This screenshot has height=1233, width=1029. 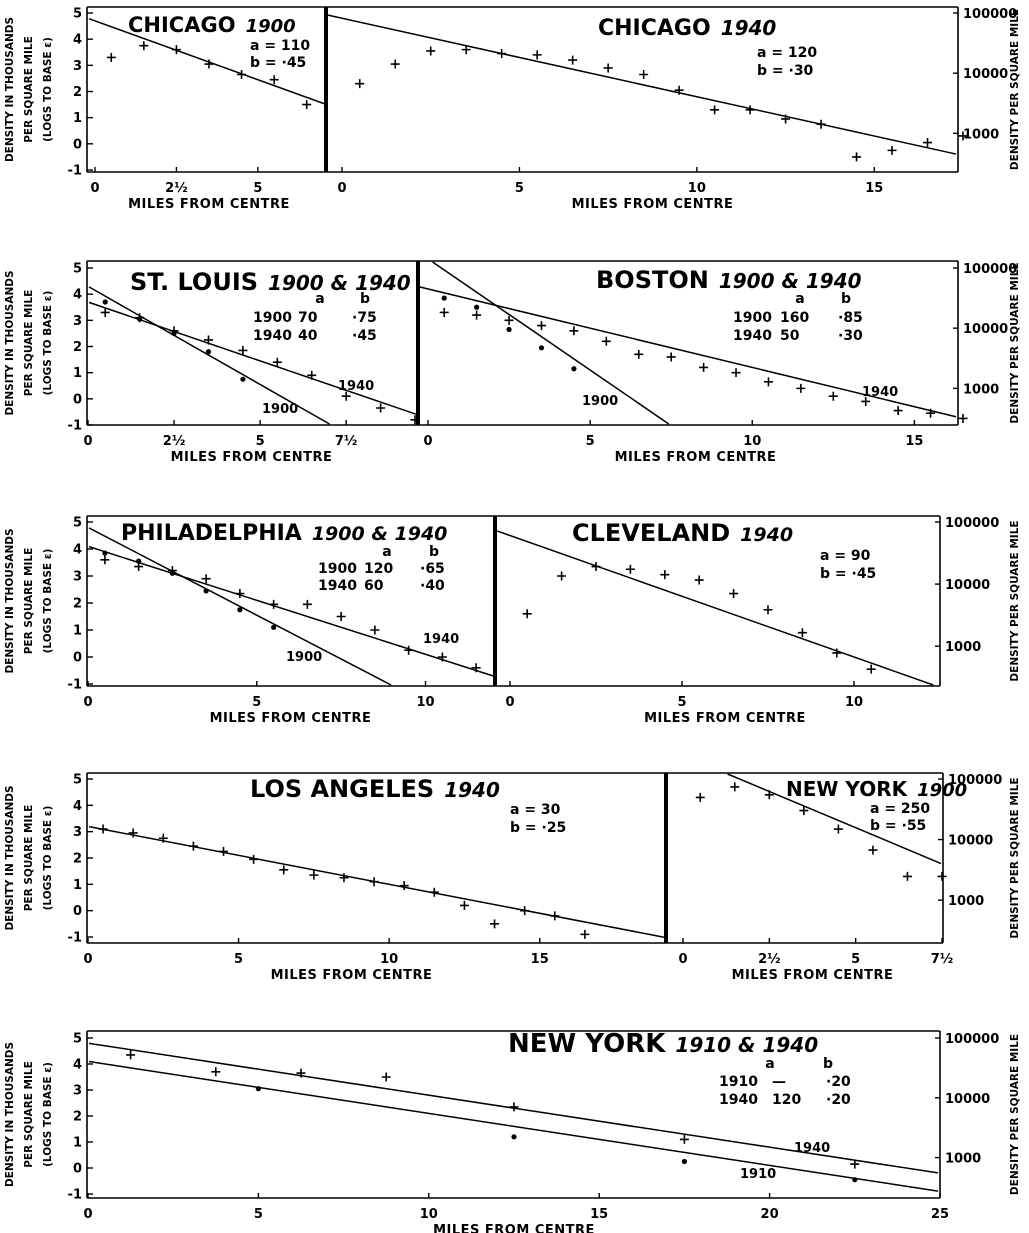 I want to click on right-tick-label: 1000, so click(x=963, y=647).